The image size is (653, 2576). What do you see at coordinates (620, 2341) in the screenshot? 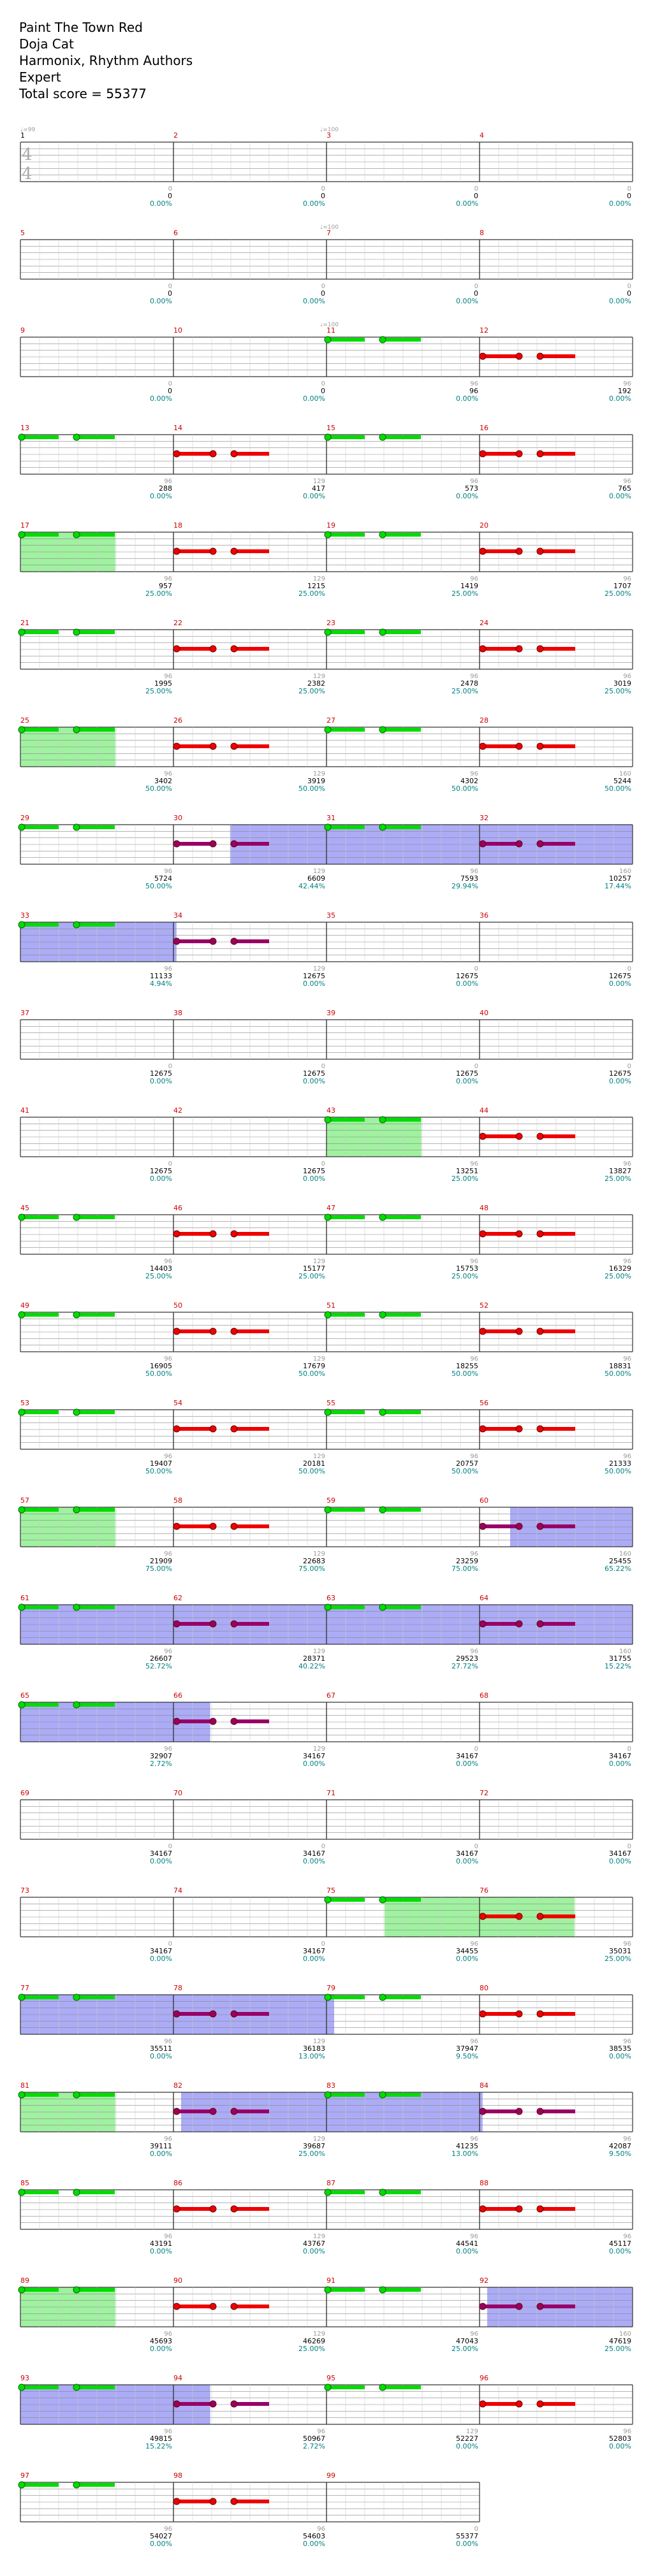
I see `measure-score: 47619` at bounding box center [620, 2341].